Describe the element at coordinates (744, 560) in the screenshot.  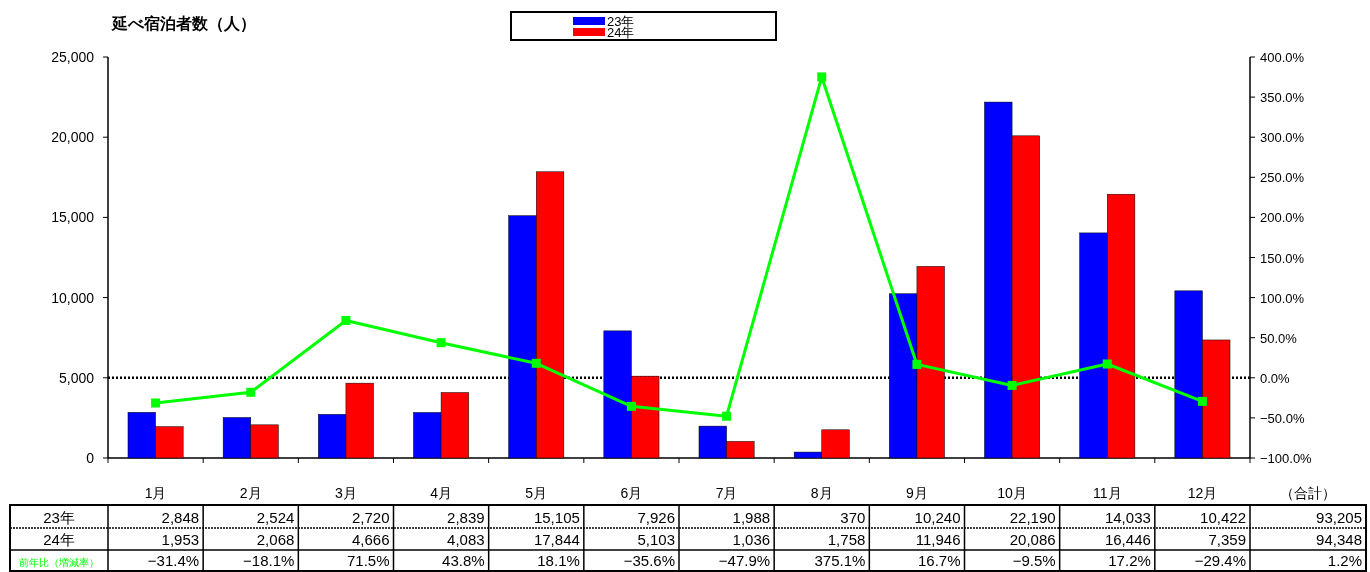
I see `data-label: −47.9%` at that location.